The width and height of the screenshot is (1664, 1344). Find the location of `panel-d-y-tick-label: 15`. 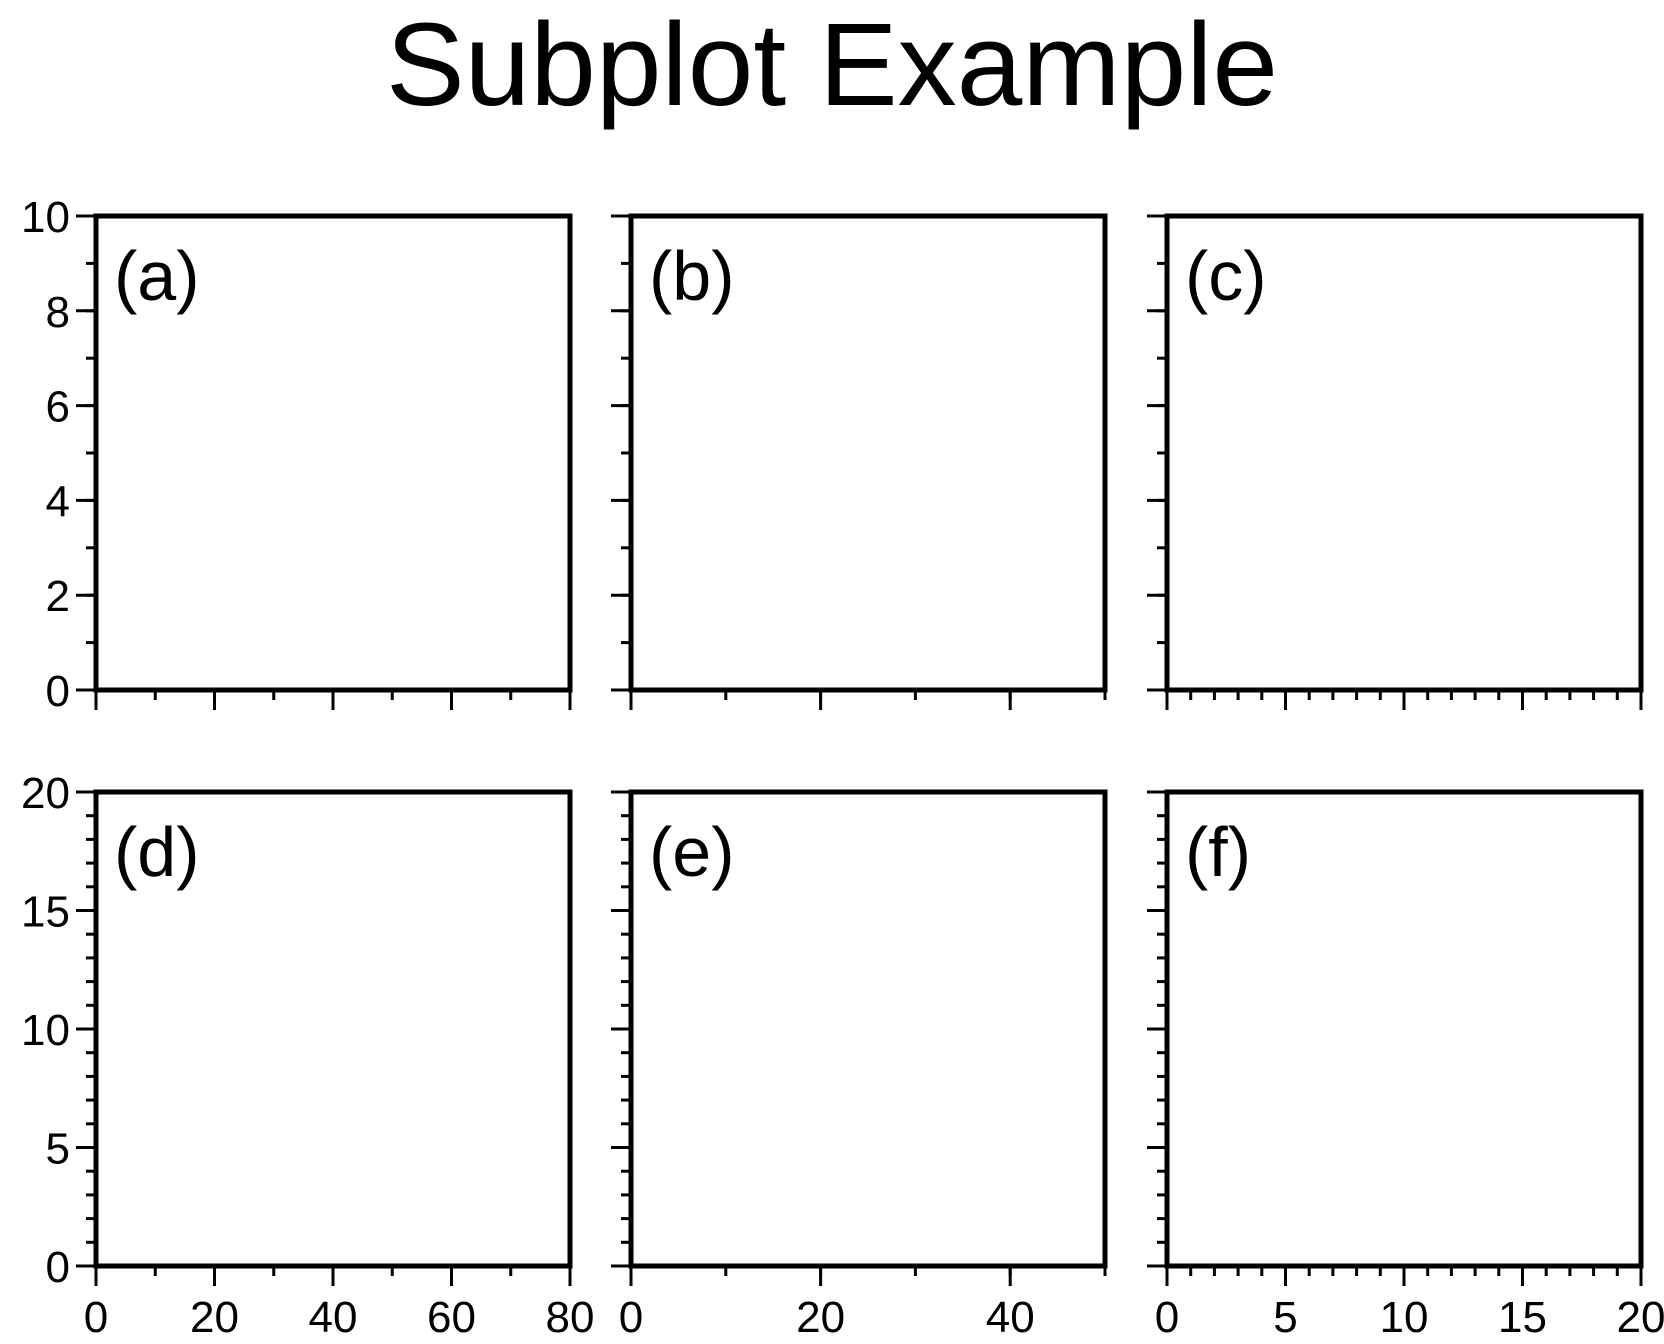

panel-d-y-tick-label: 15 is located at coordinates (45, 912).